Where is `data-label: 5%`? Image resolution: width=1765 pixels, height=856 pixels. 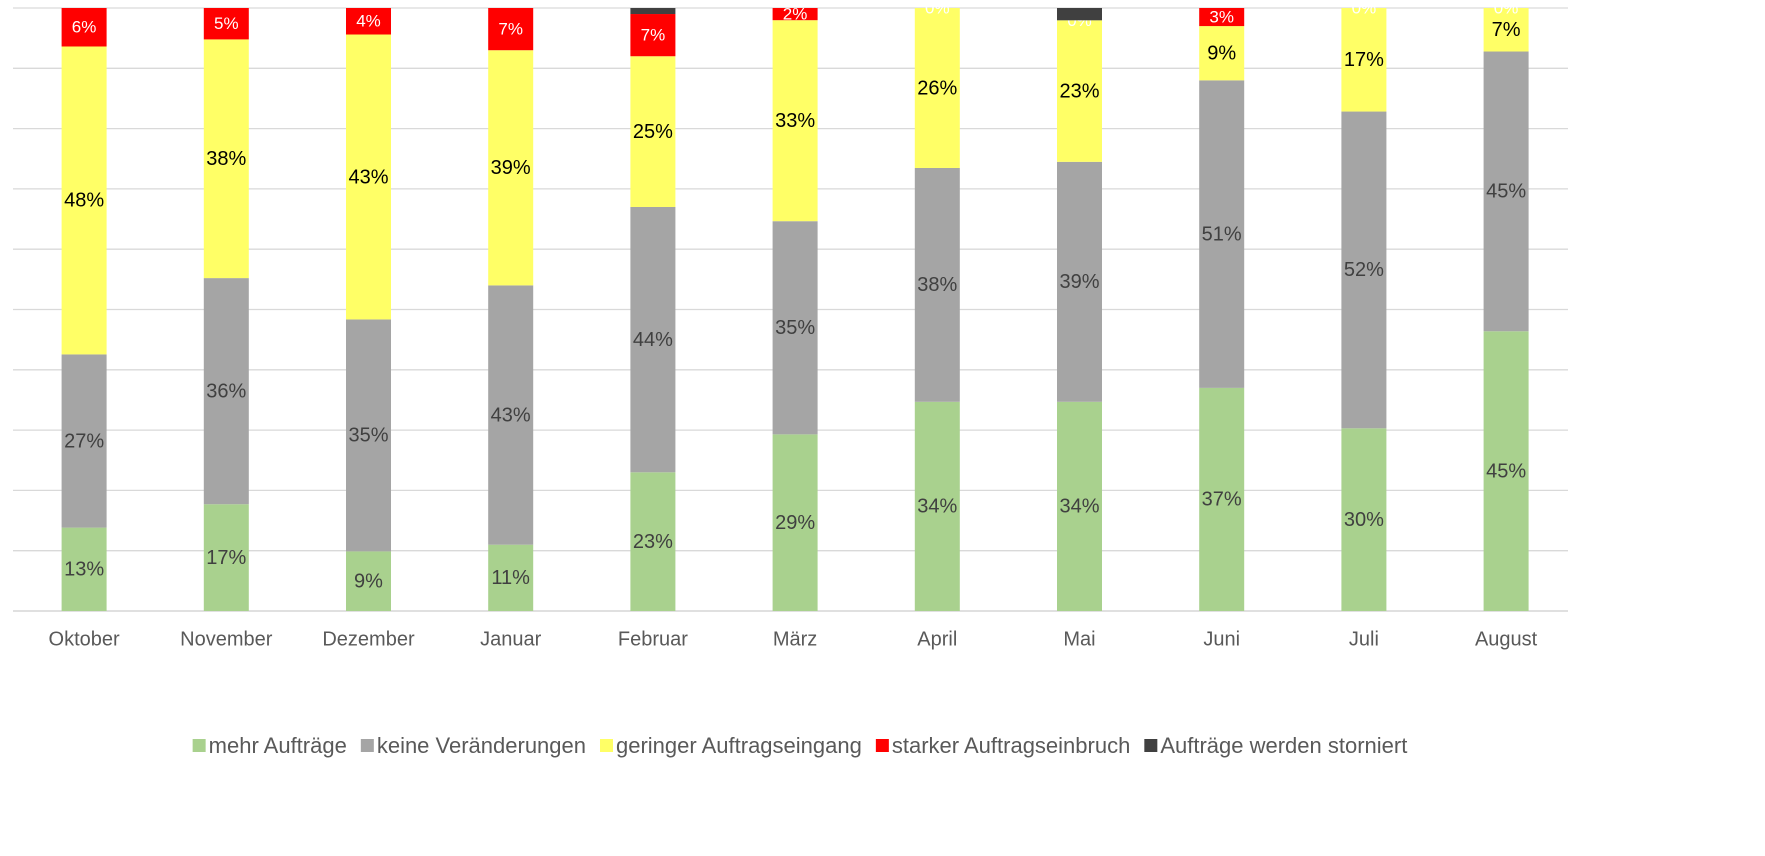
data-label: 5% is located at coordinates (226, 23).